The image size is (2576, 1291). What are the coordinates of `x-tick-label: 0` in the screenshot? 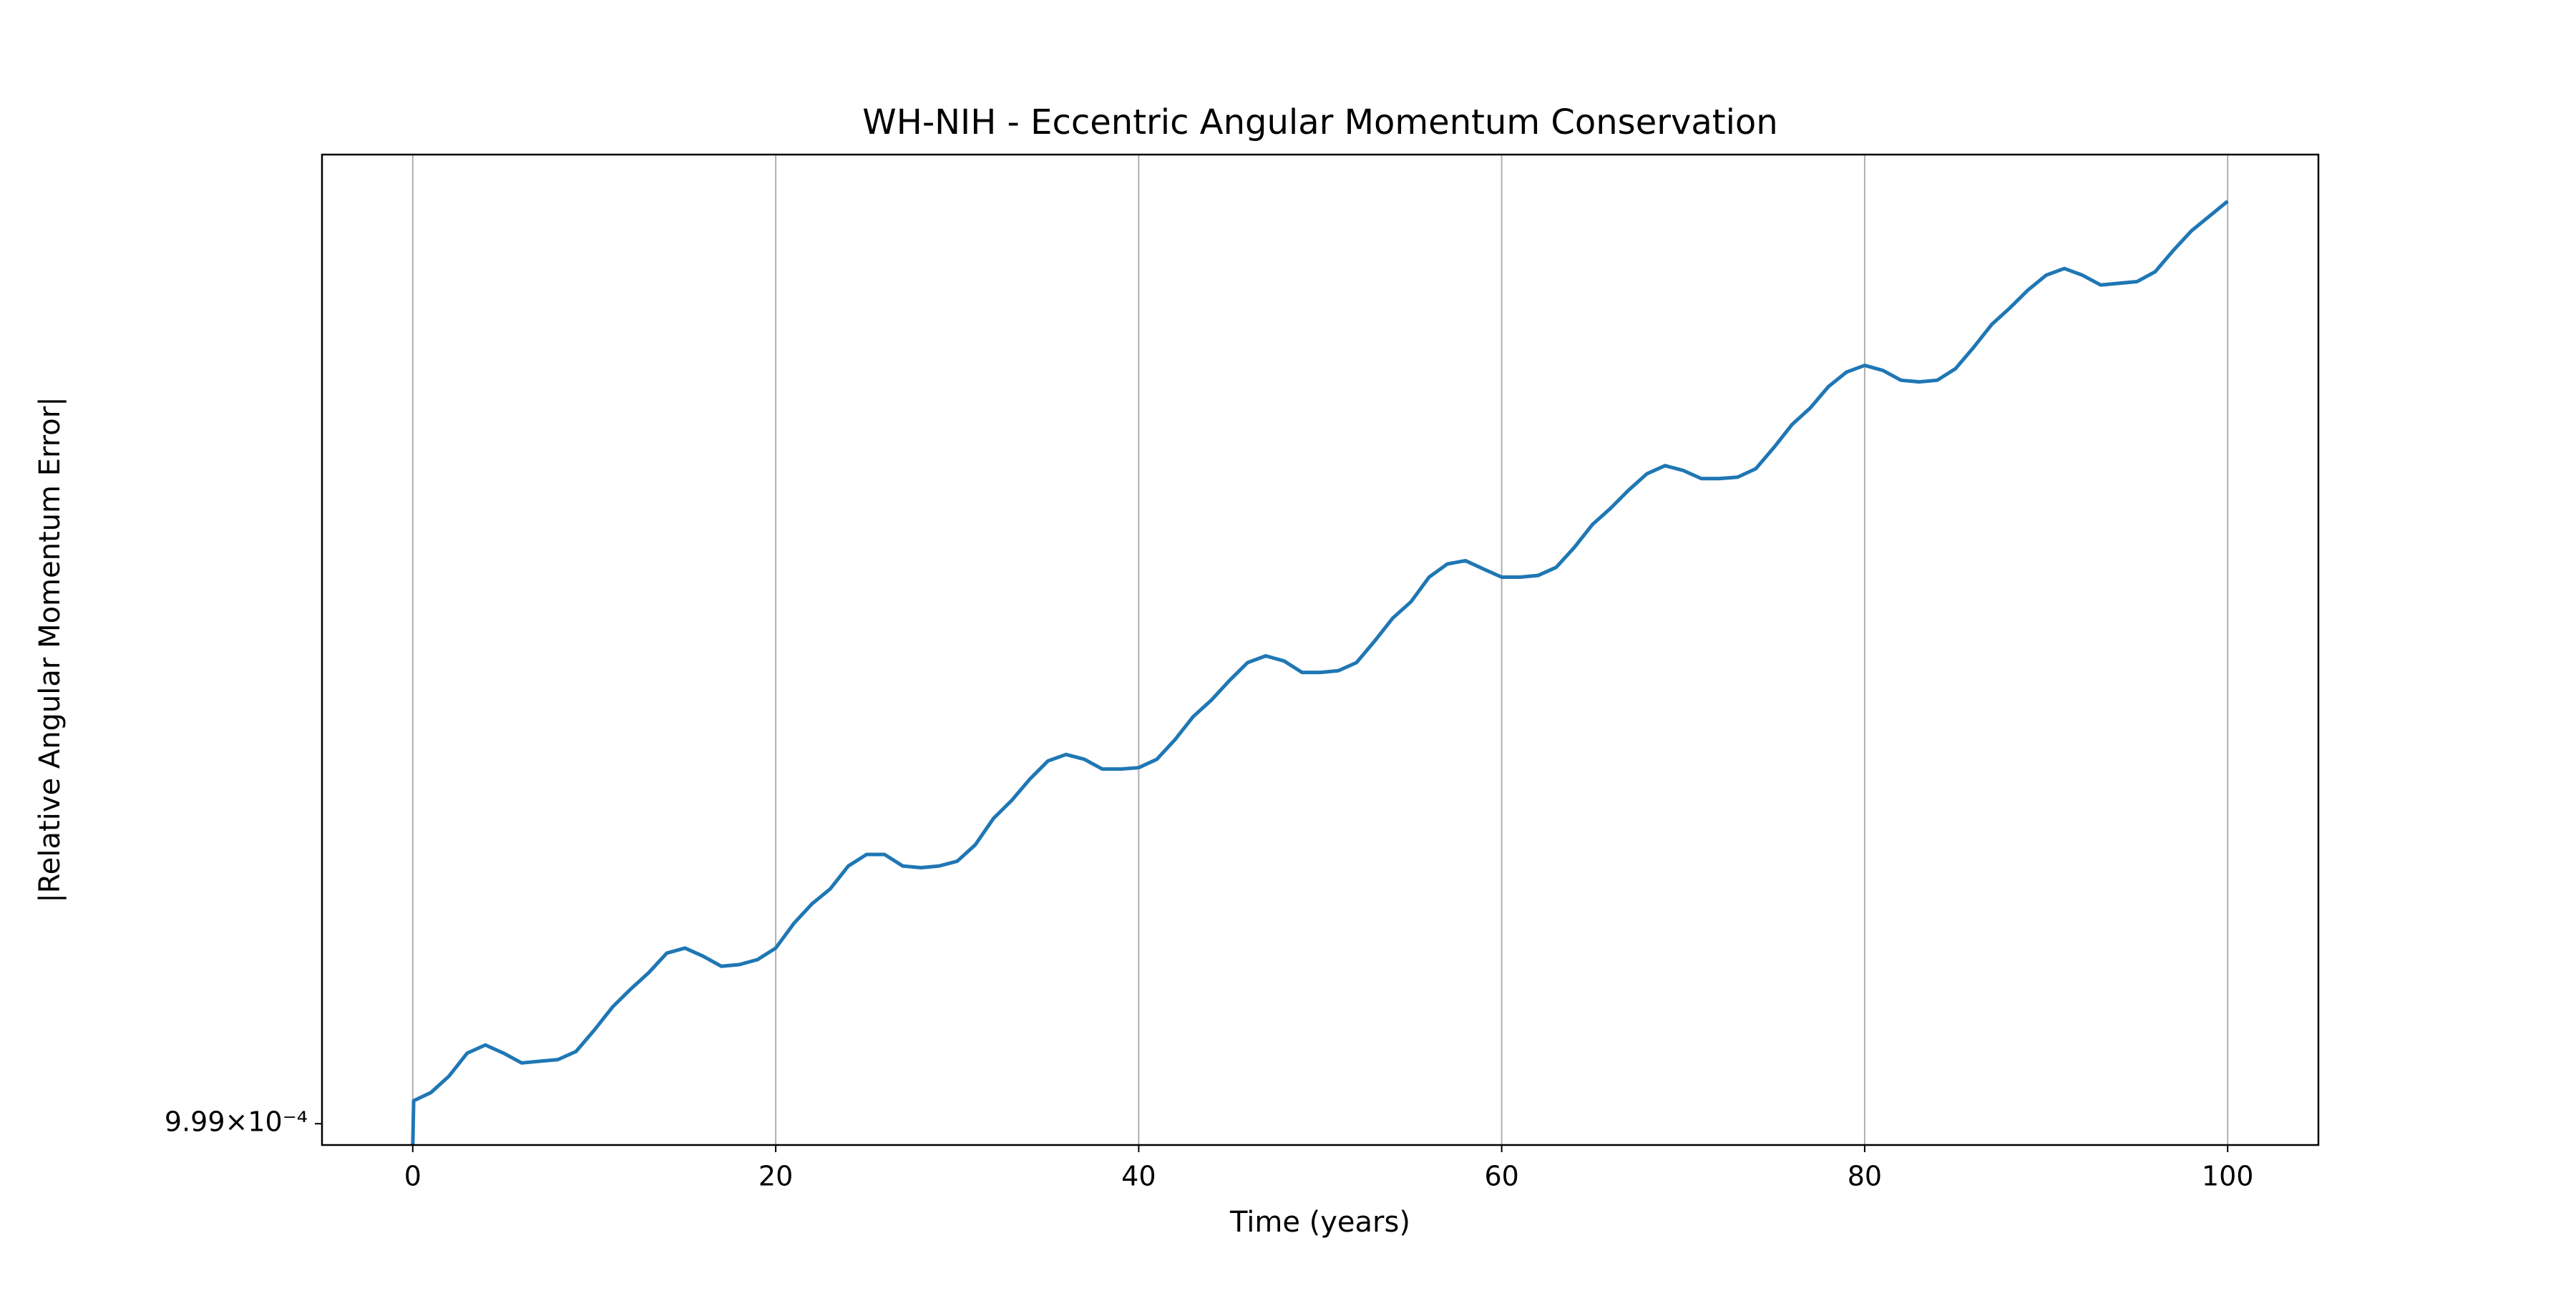 It's located at (412, 1176).